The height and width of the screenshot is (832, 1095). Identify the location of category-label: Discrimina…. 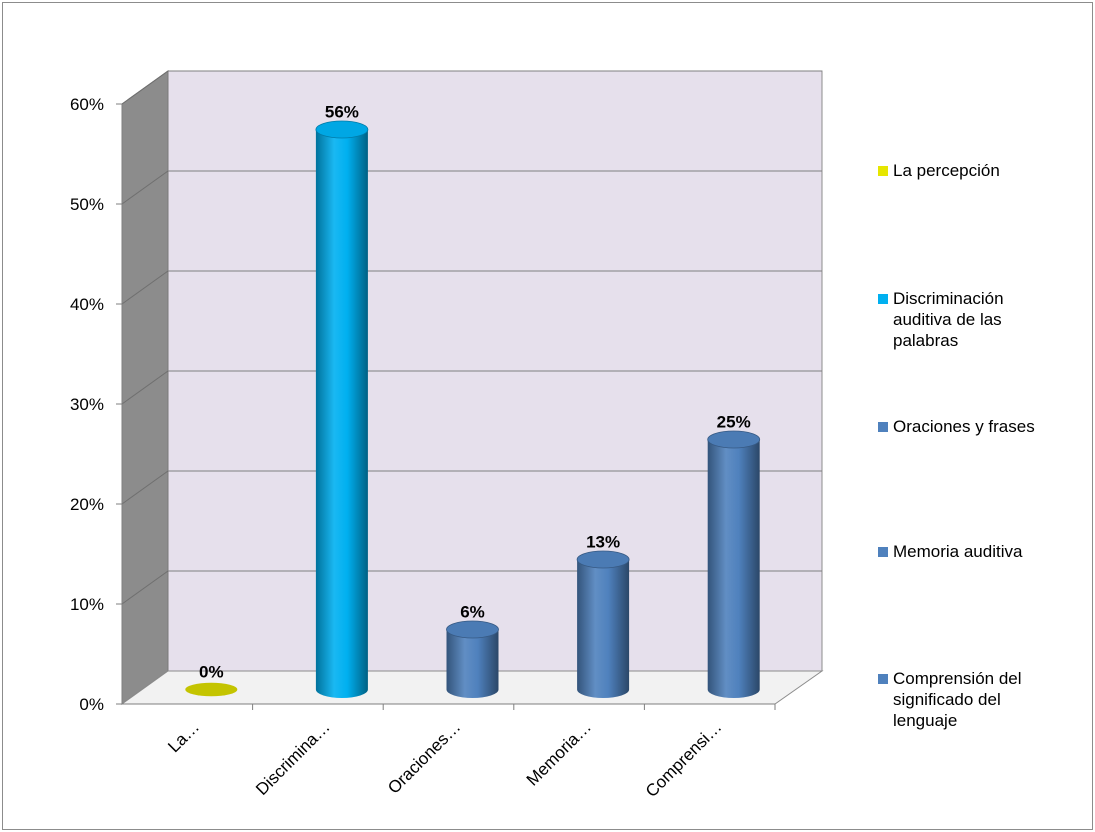
(293, 758).